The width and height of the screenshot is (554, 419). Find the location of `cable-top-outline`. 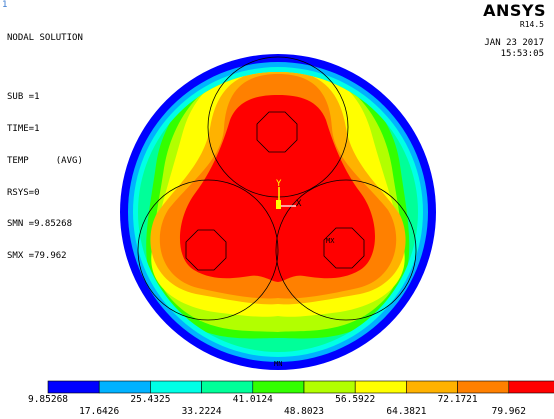

cable-top-outline is located at coordinates (278, 127).